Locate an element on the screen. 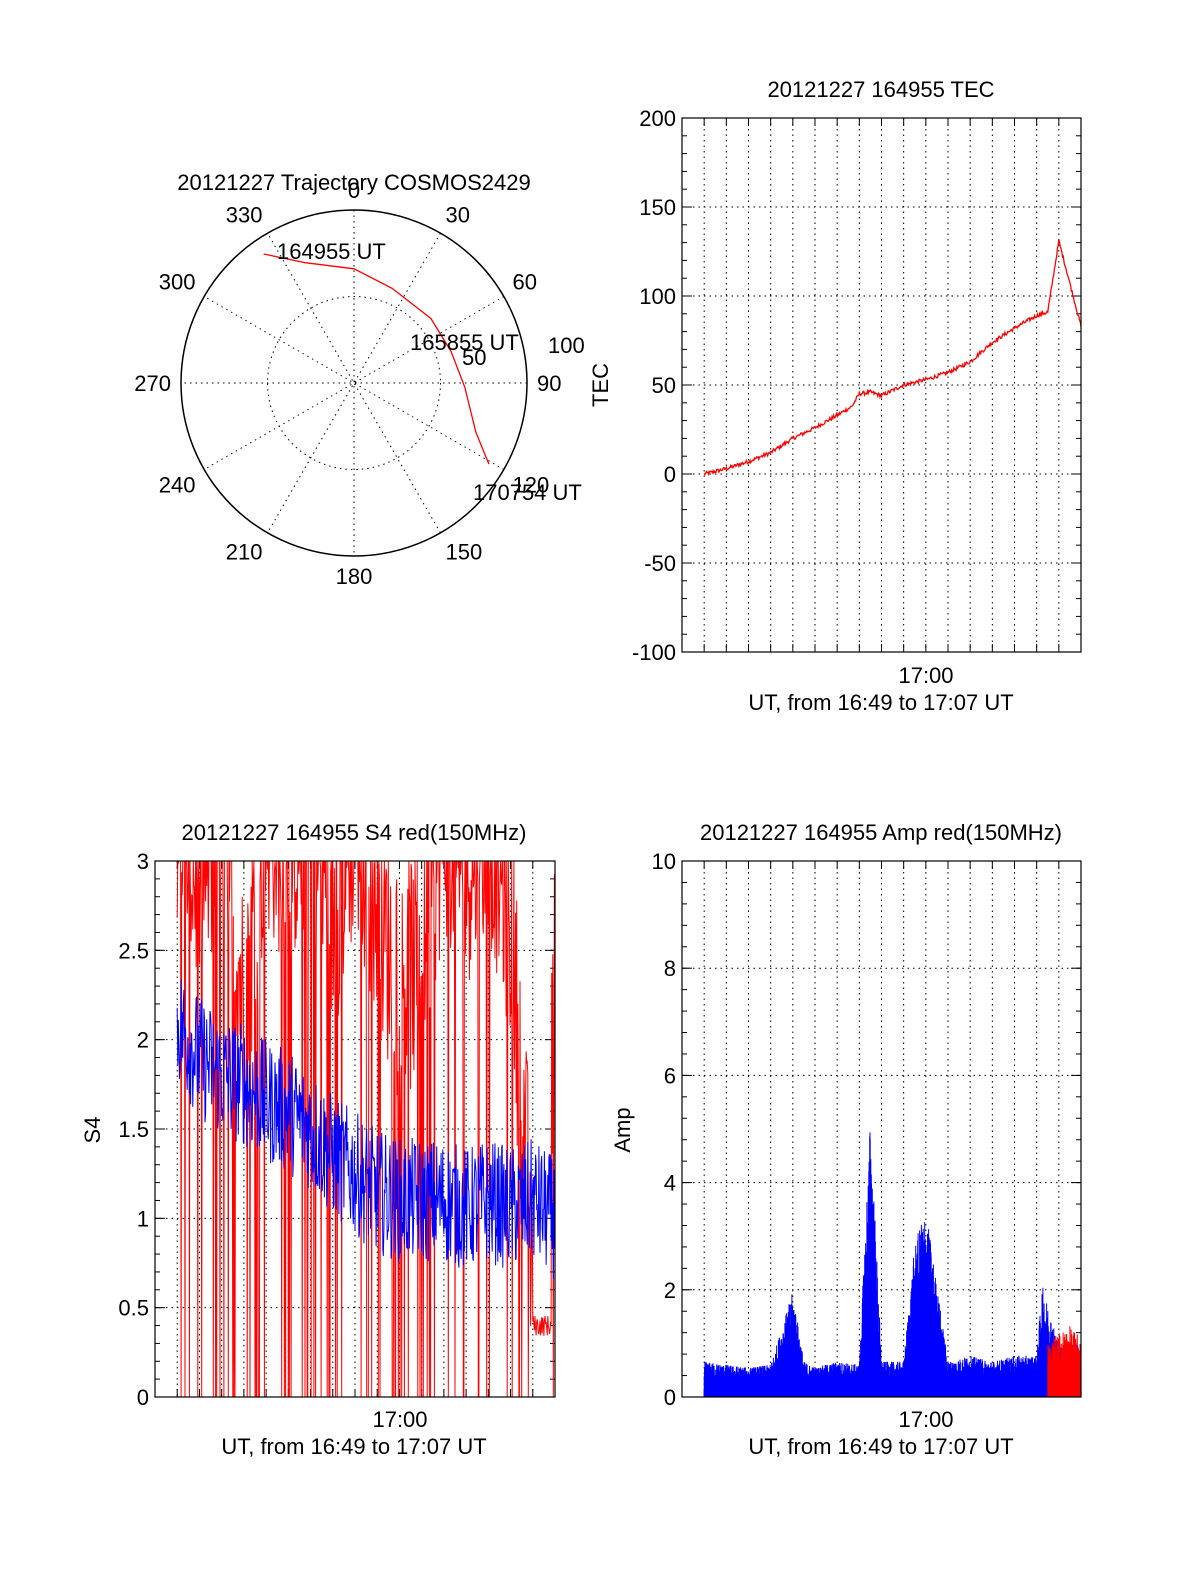  tec-frame is located at coordinates (881, 385).